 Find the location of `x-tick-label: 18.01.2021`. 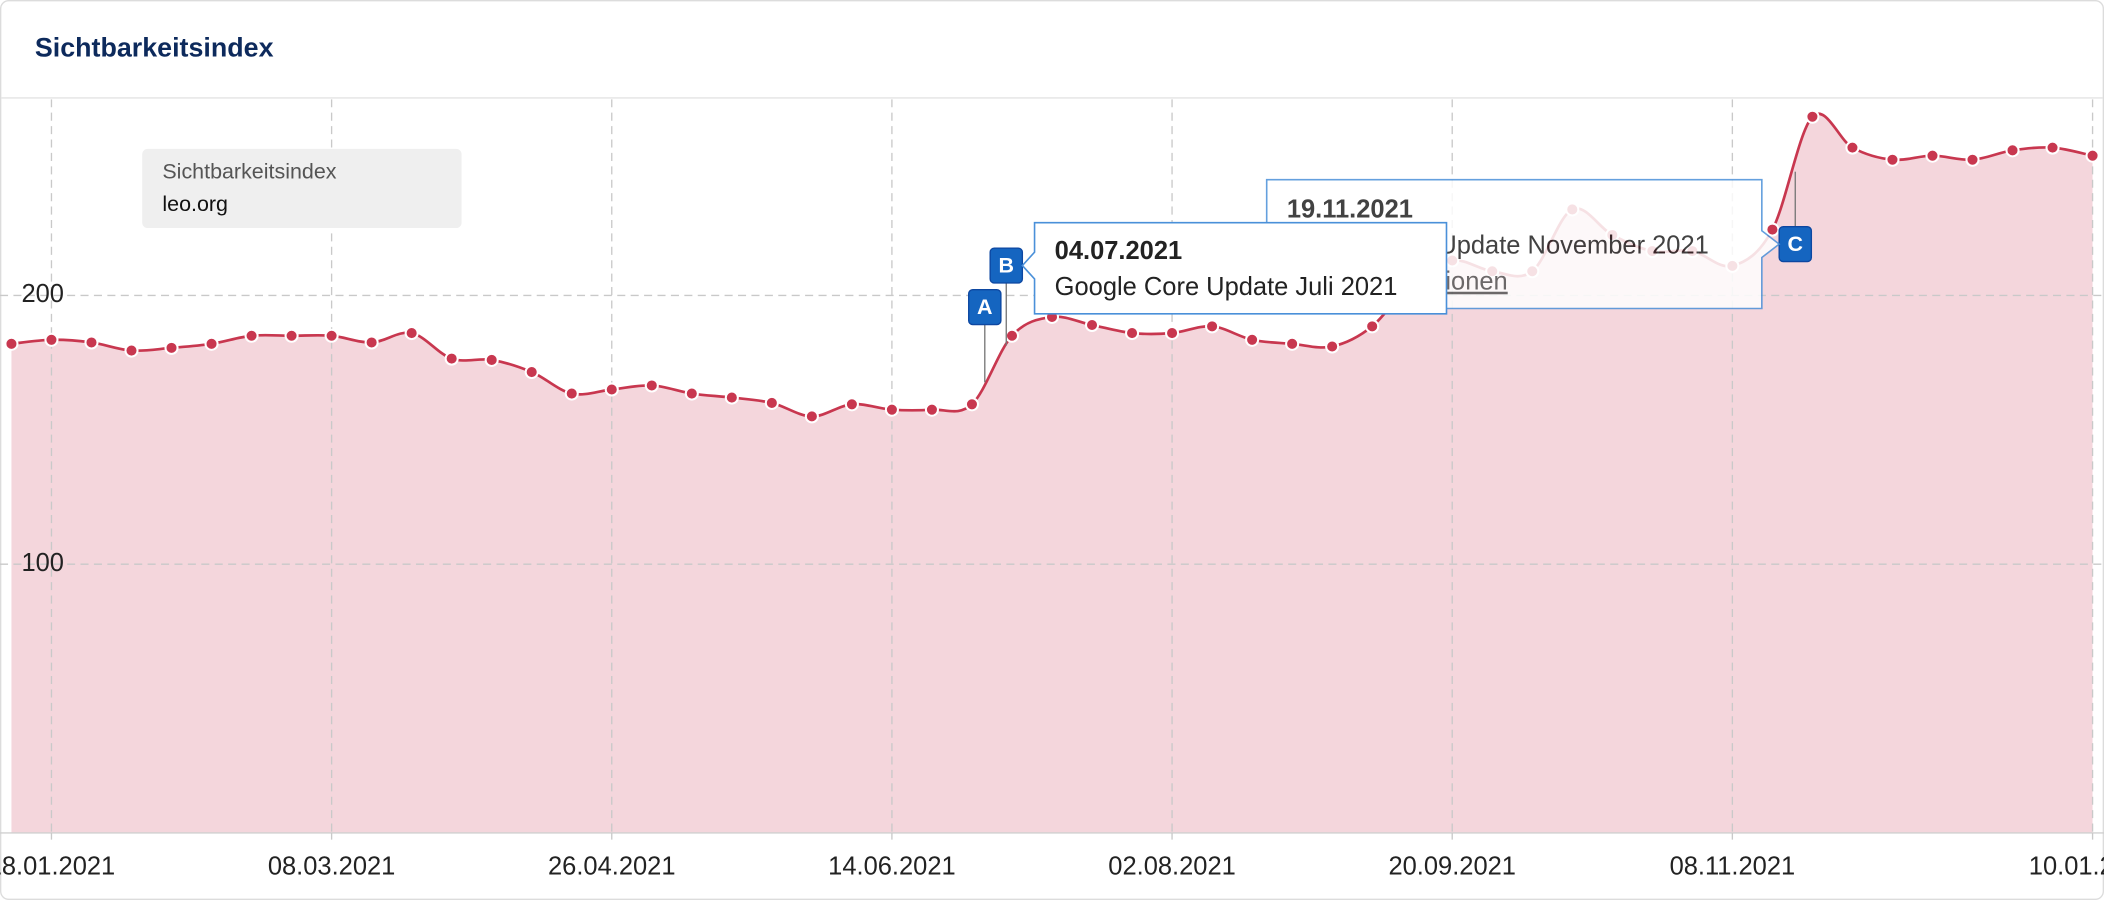

x-tick-label: 18.01.2021 is located at coordinates (57, 867).